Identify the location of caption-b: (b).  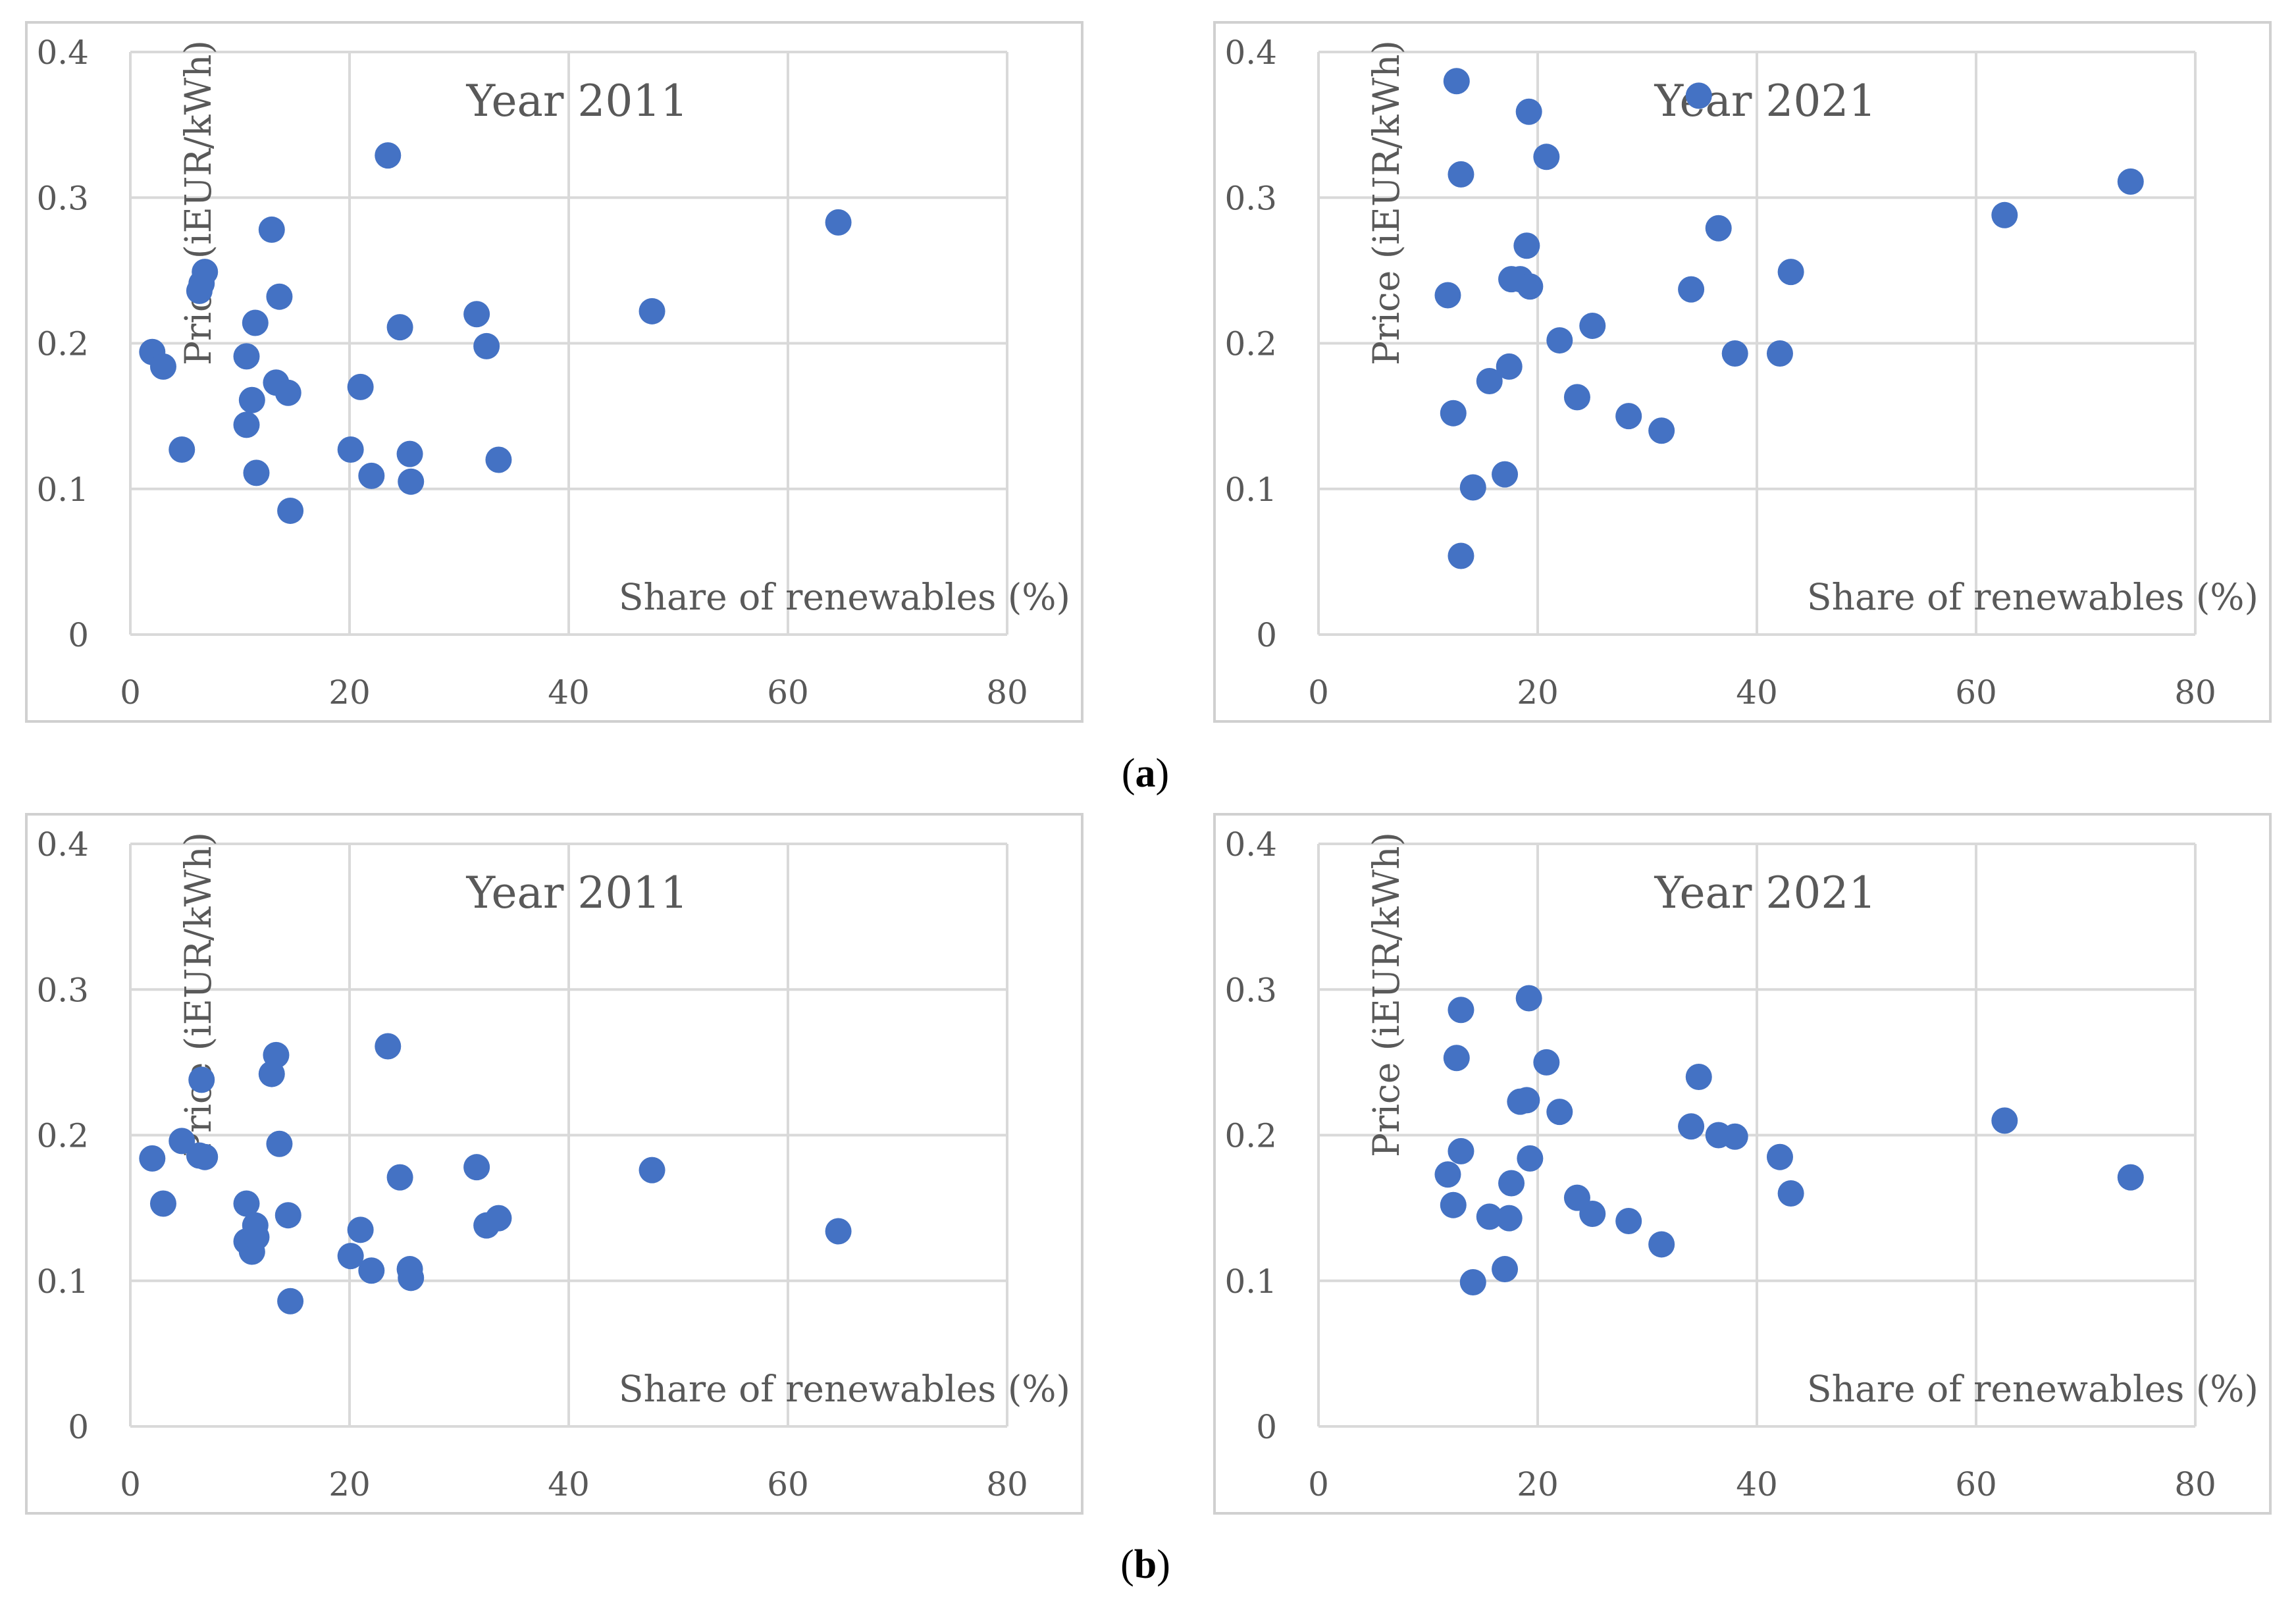
(1145, 1565).